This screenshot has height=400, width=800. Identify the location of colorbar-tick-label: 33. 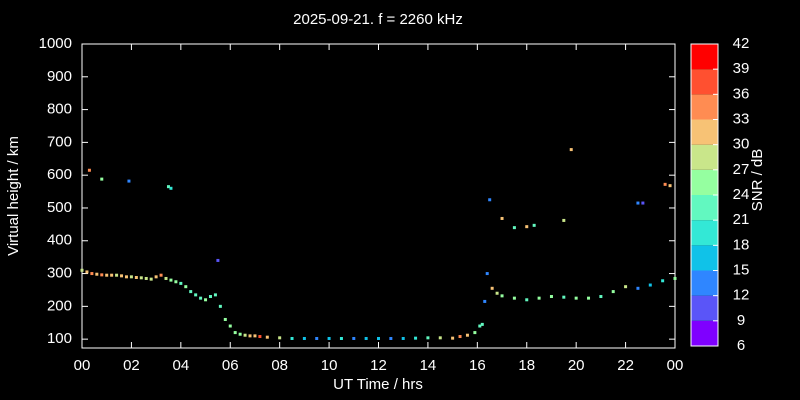
(741, 118).